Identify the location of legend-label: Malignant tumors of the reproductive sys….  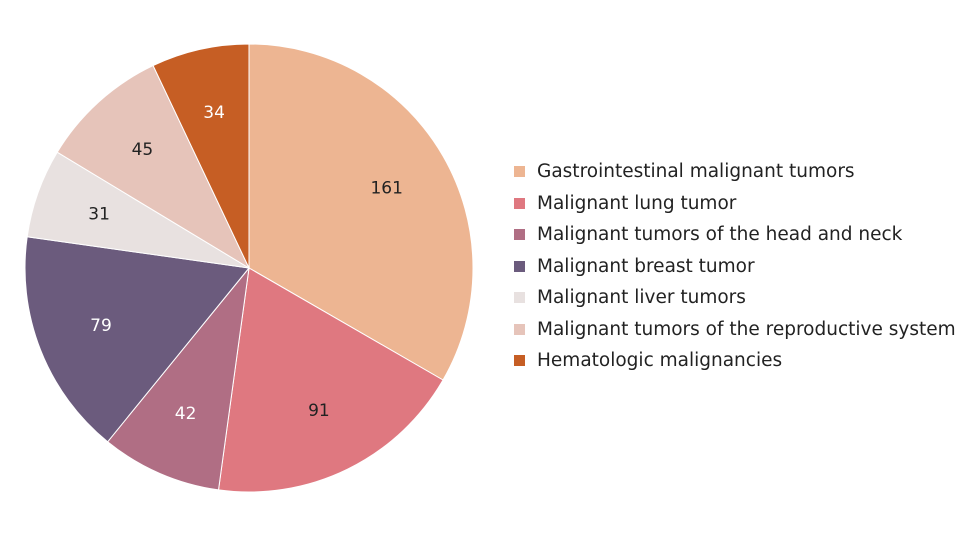
(746, 329).